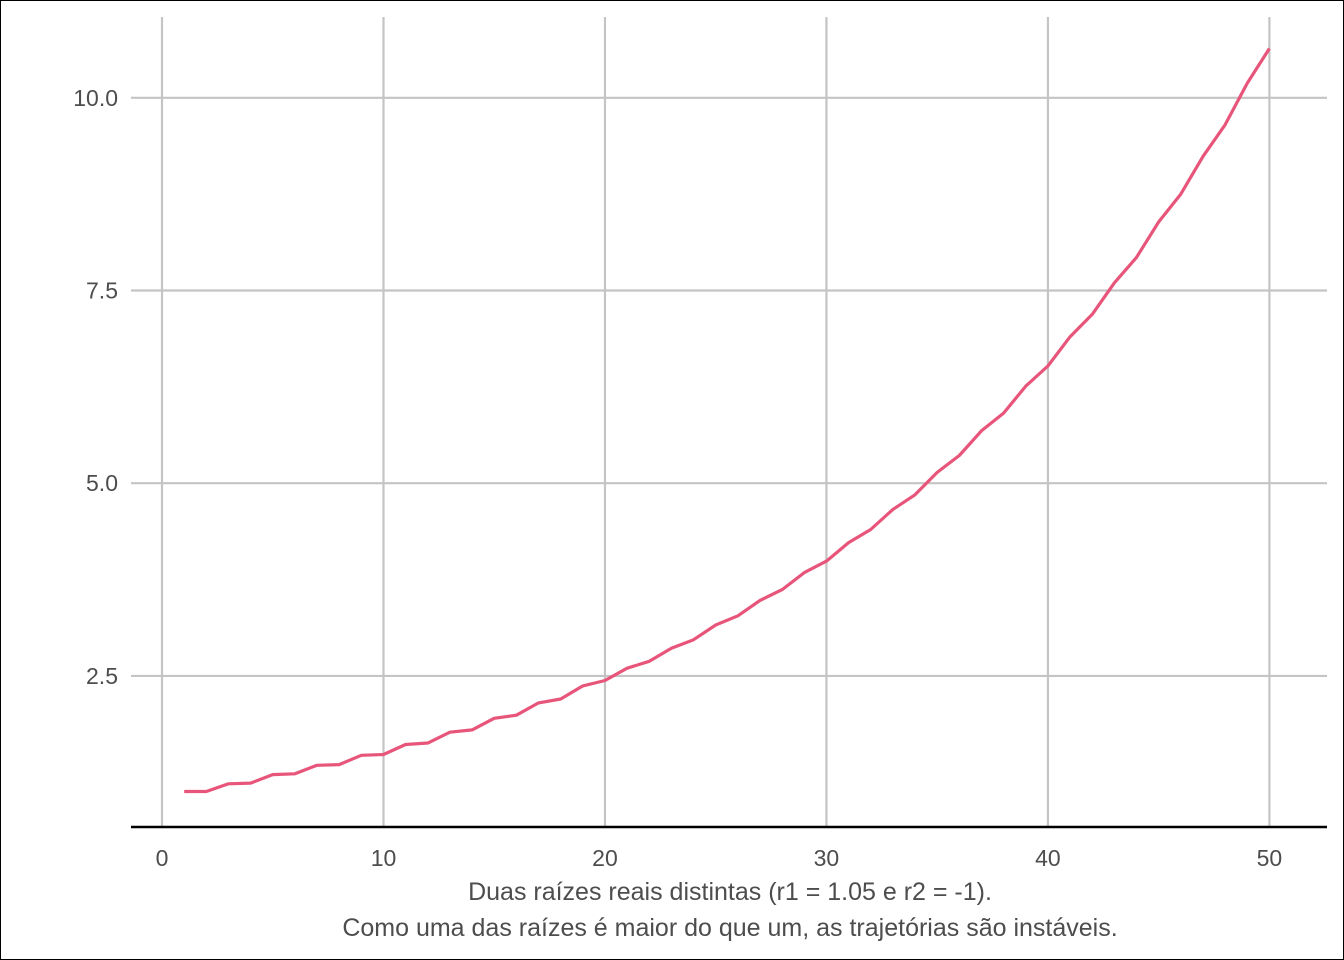  I want to click on x-tick-label: 20, so click(605, 858).